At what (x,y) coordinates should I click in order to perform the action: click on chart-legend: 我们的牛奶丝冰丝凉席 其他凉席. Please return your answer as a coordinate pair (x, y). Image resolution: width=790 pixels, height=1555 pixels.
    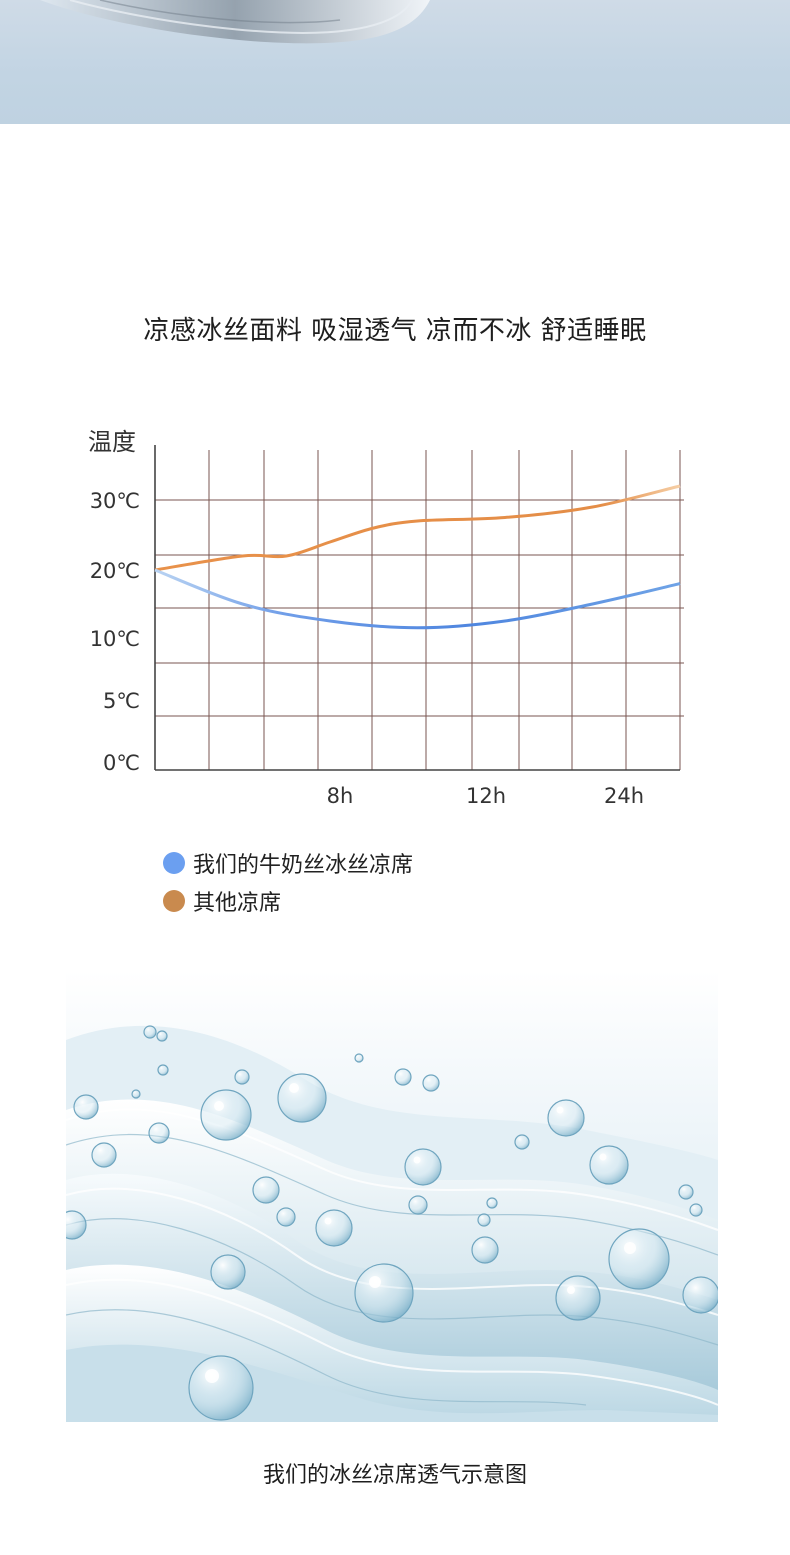
    Looking at the image, I should click on (288, 882).